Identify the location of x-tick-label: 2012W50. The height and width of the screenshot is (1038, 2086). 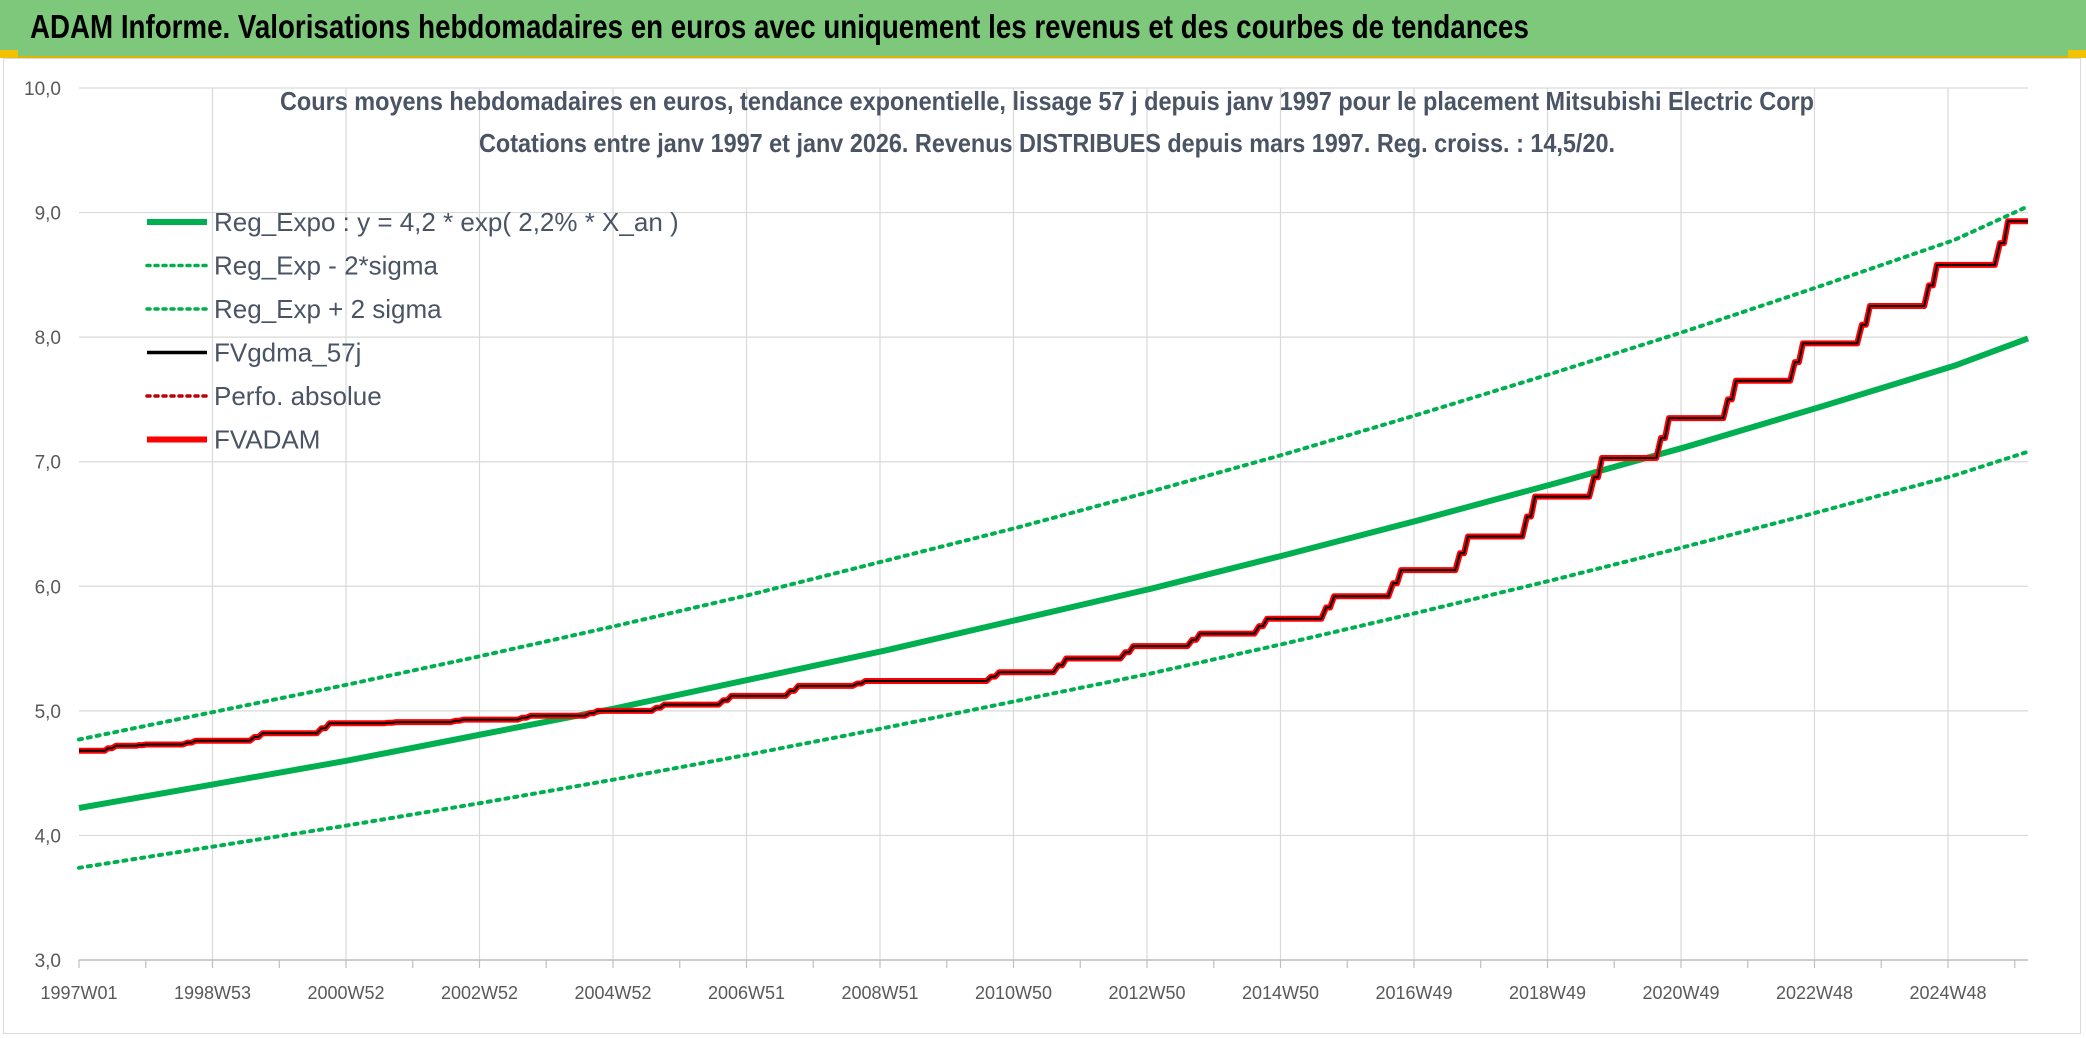
(1146, 993).